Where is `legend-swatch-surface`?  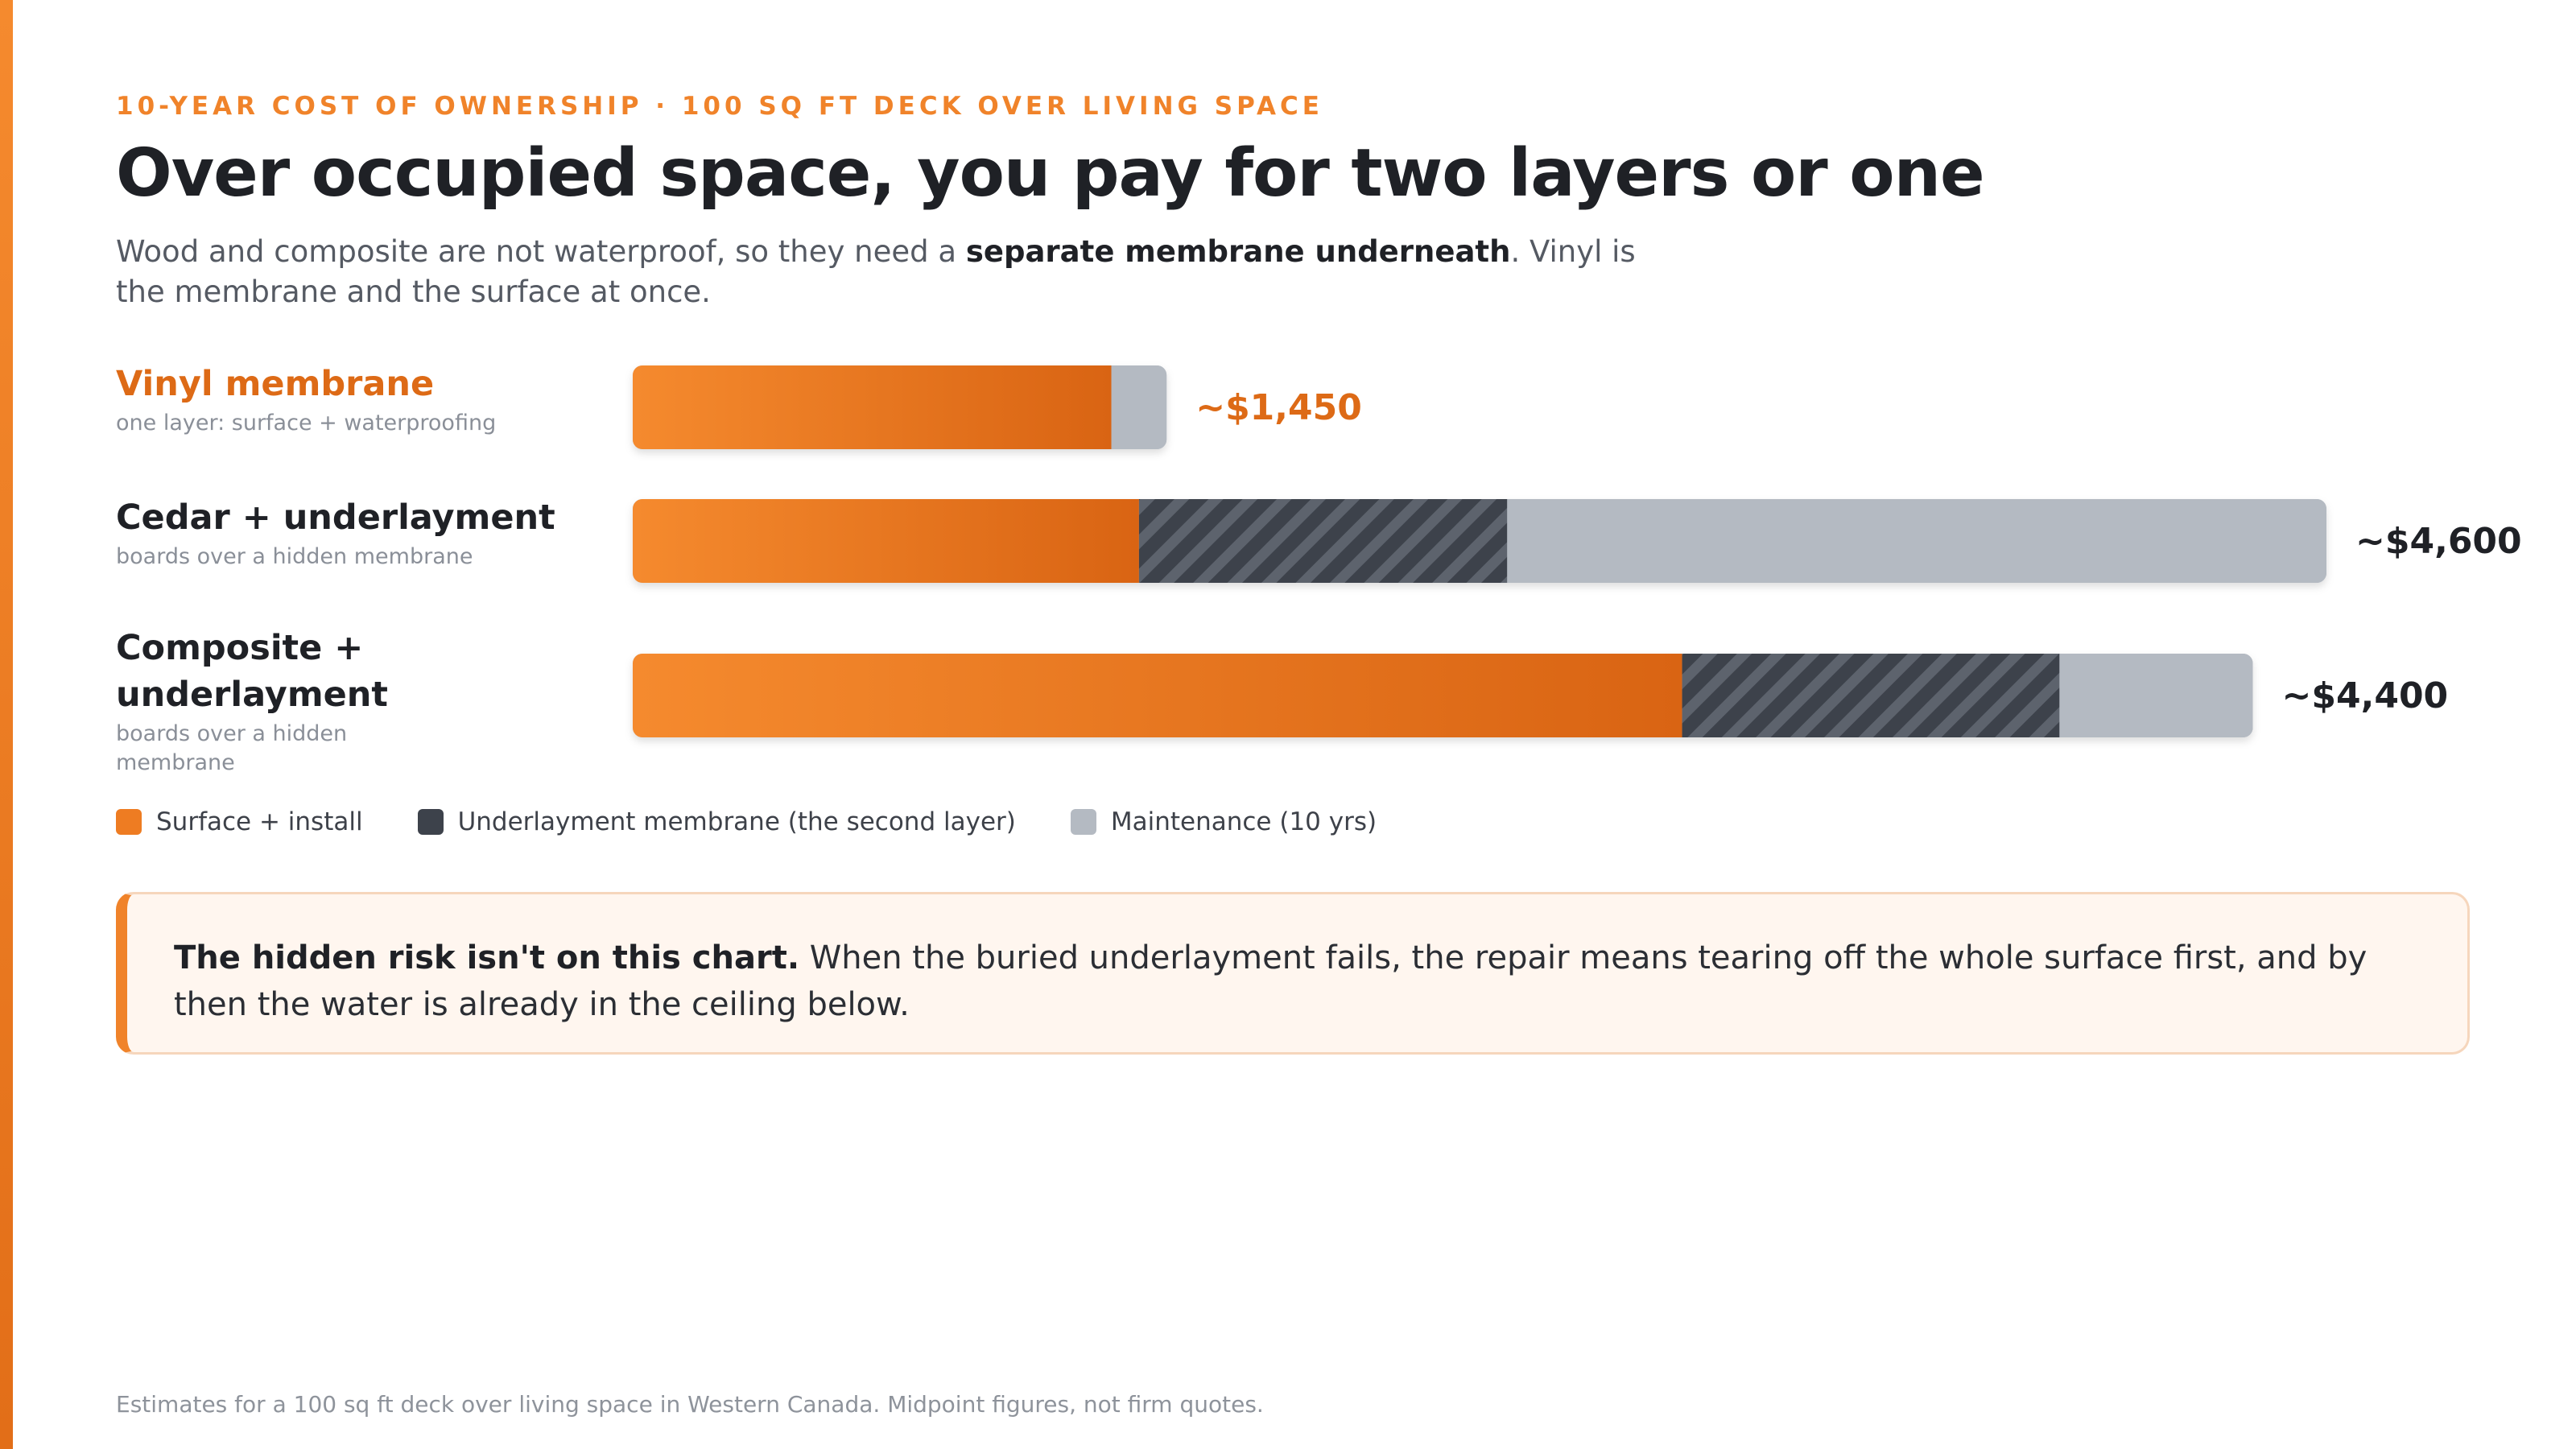
legend-swatch-surface is located at coordinates (129, 822).